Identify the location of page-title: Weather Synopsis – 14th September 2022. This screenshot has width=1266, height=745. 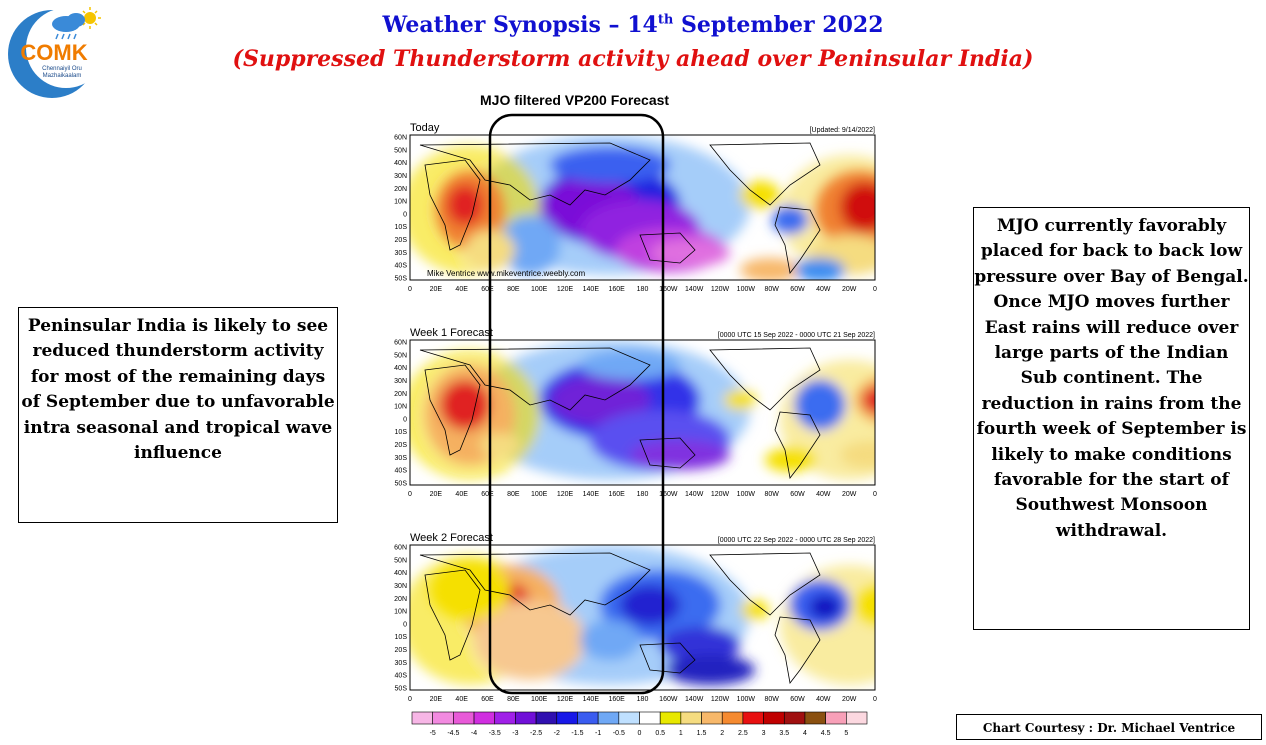
(633, 25).